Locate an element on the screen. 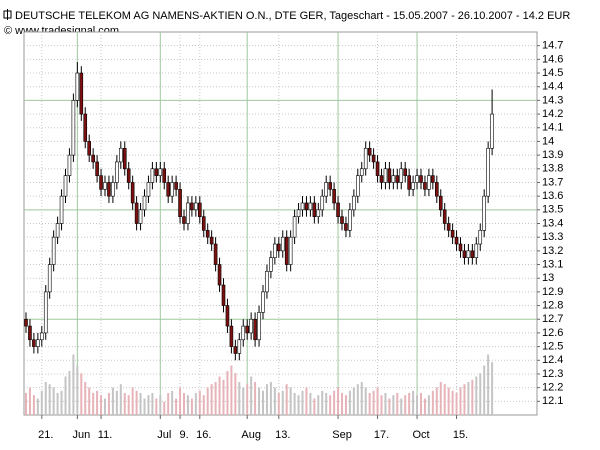  x-tick-label: Jul is located at coordinates (164, 435).